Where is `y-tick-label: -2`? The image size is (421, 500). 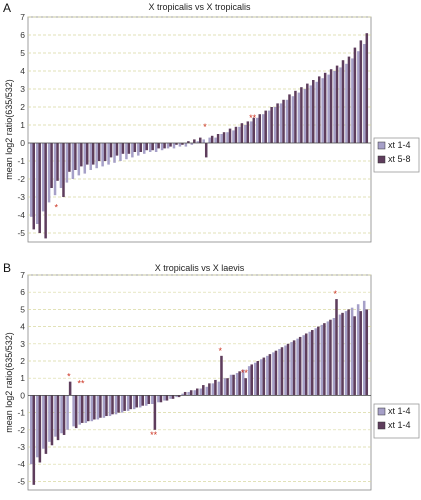
y-tick-label: -2 is located at coordinates (21, 179).